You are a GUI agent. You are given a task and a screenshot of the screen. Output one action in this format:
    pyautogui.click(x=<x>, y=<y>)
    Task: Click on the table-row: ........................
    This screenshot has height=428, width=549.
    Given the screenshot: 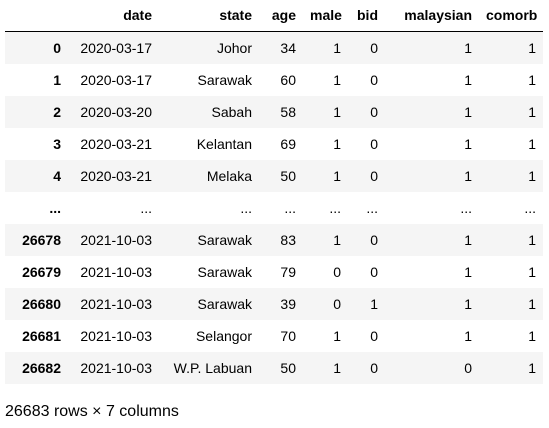 What is the action you would take?
    pyautogui.click(x=274, y=208)
    